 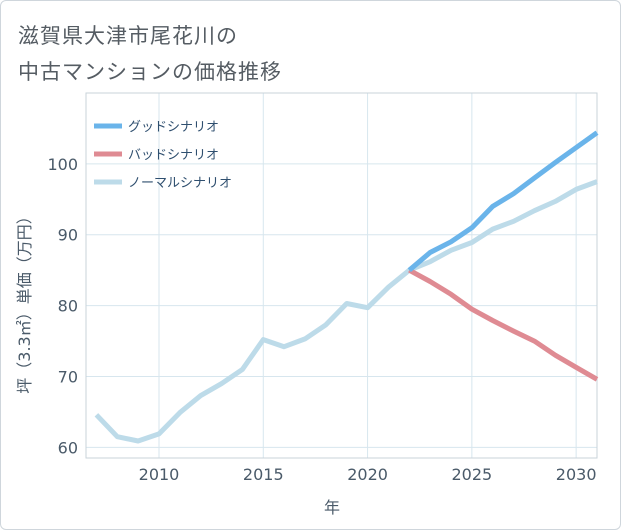 What do you see at coordinates (68, 306) in the screenshot?
I see `y-tick-label-80: 80` at bounding box center [68, 306].